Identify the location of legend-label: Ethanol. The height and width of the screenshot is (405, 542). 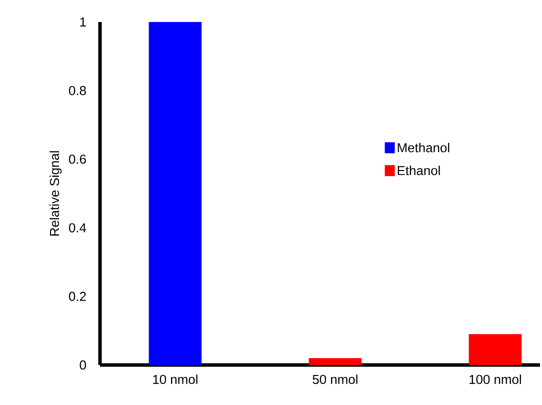
(419, 171).